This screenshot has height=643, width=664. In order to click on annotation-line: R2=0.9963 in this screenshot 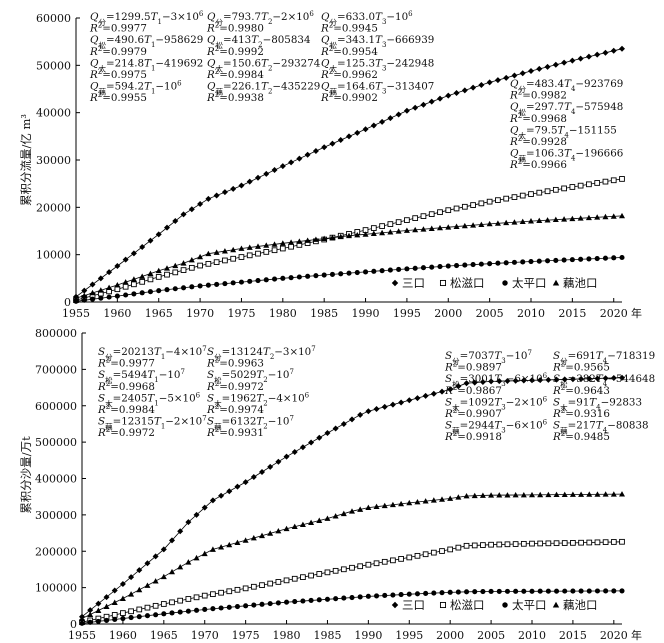, I will do `click(235, 363)`.